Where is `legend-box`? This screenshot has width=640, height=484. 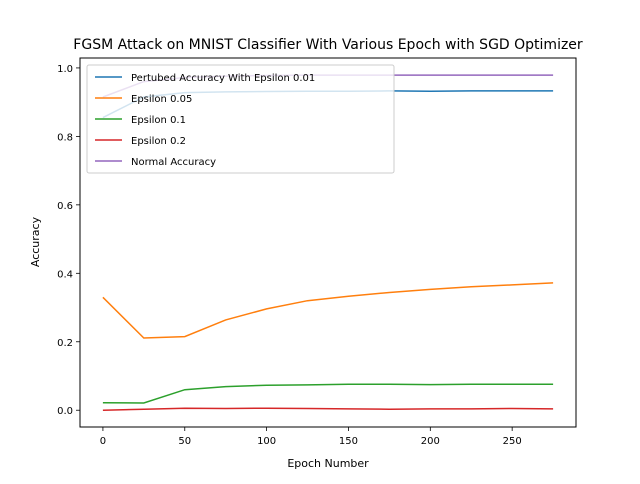 legend-box is located at coordinates (240, 119).